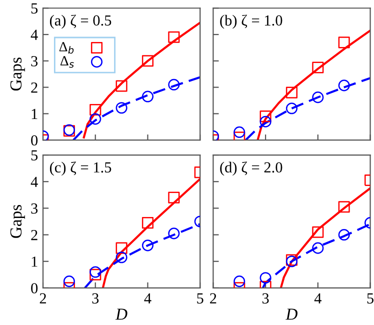 The width and height of the screenshot is (374, 325). What do you see at coordinates (251, 21) in the screenshot?
I see `annotation: (b) ζ = 1.0` at bounding box center [251, 21].